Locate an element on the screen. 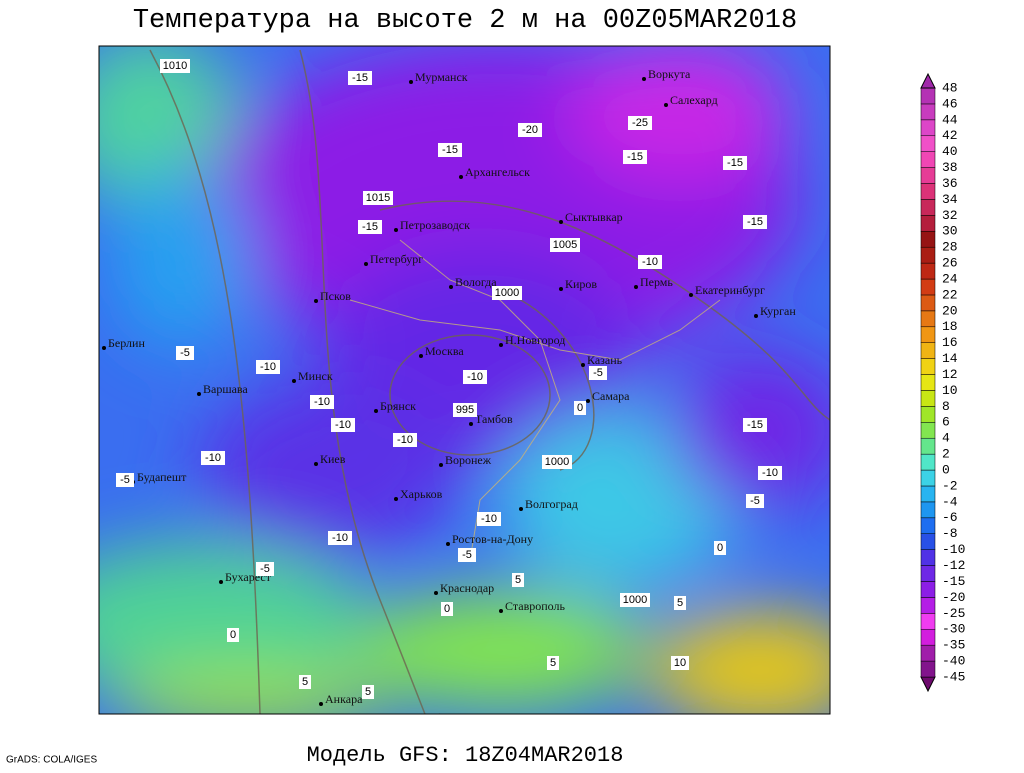 This screenshot has height=773, width=1024. city-label: Псков is located at coordinates (335, 296).